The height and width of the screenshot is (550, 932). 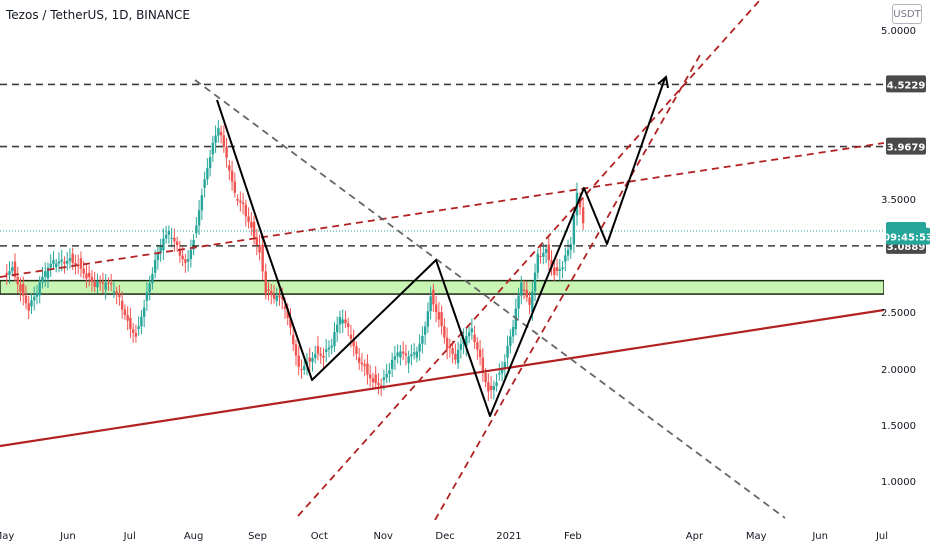 I want to click on symbol-header: Tezos / TetherUS, 1D, BINANCE, so click(x=98, y=15).